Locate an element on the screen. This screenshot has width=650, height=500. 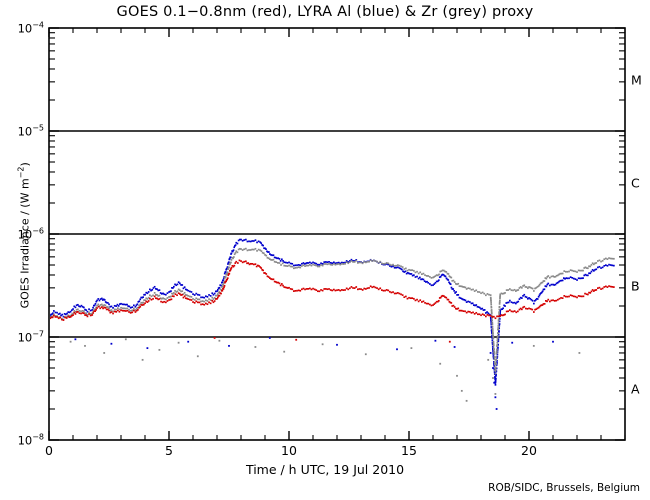
x-tick-label: 0 is located at coordinates (49, 450).